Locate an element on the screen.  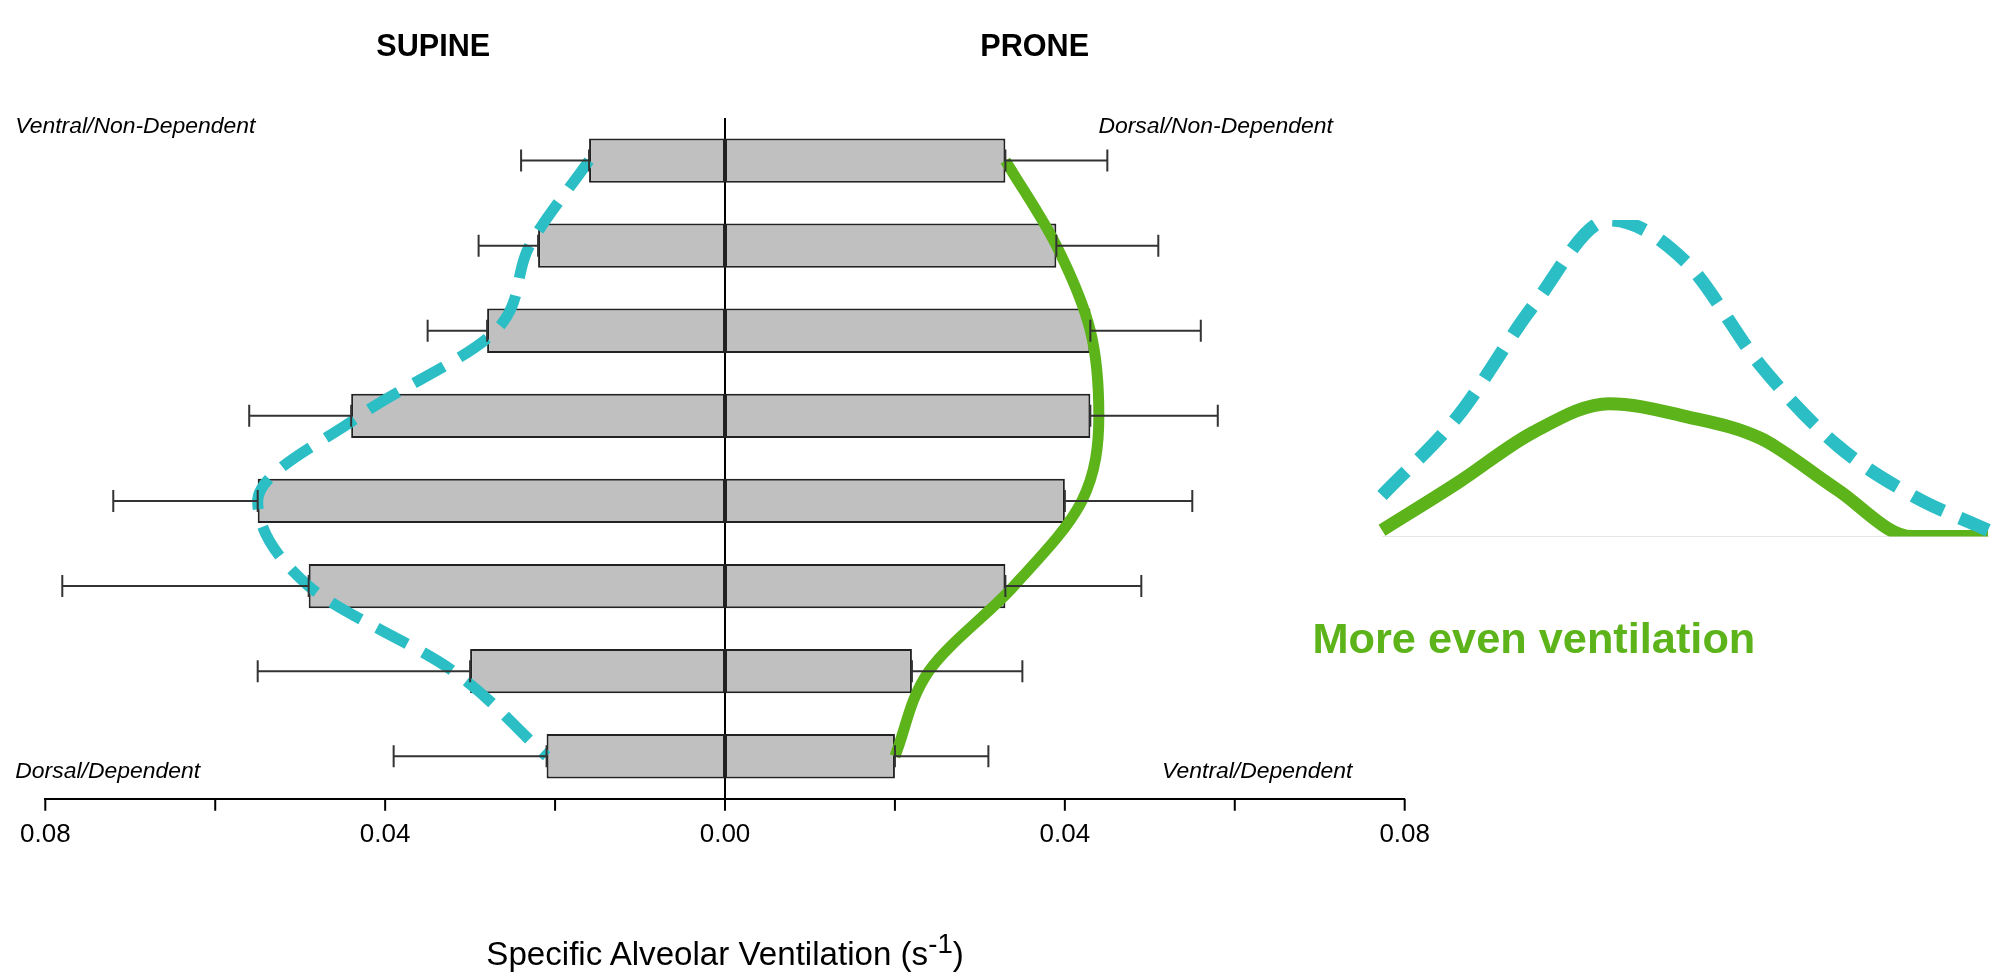
x-tick-label: 0.00 is located at coordinates (725, 832).